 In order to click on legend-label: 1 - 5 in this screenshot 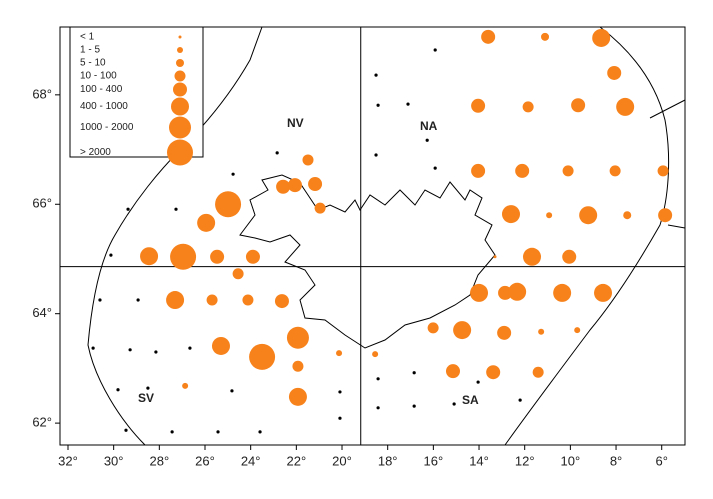, I will do `click(90, 50)`.